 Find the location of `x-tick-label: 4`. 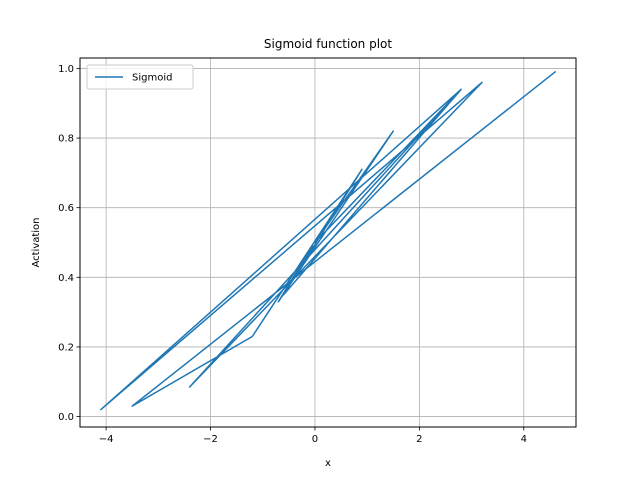

x-tick-label: 4 is located at coordinates (524, 439).